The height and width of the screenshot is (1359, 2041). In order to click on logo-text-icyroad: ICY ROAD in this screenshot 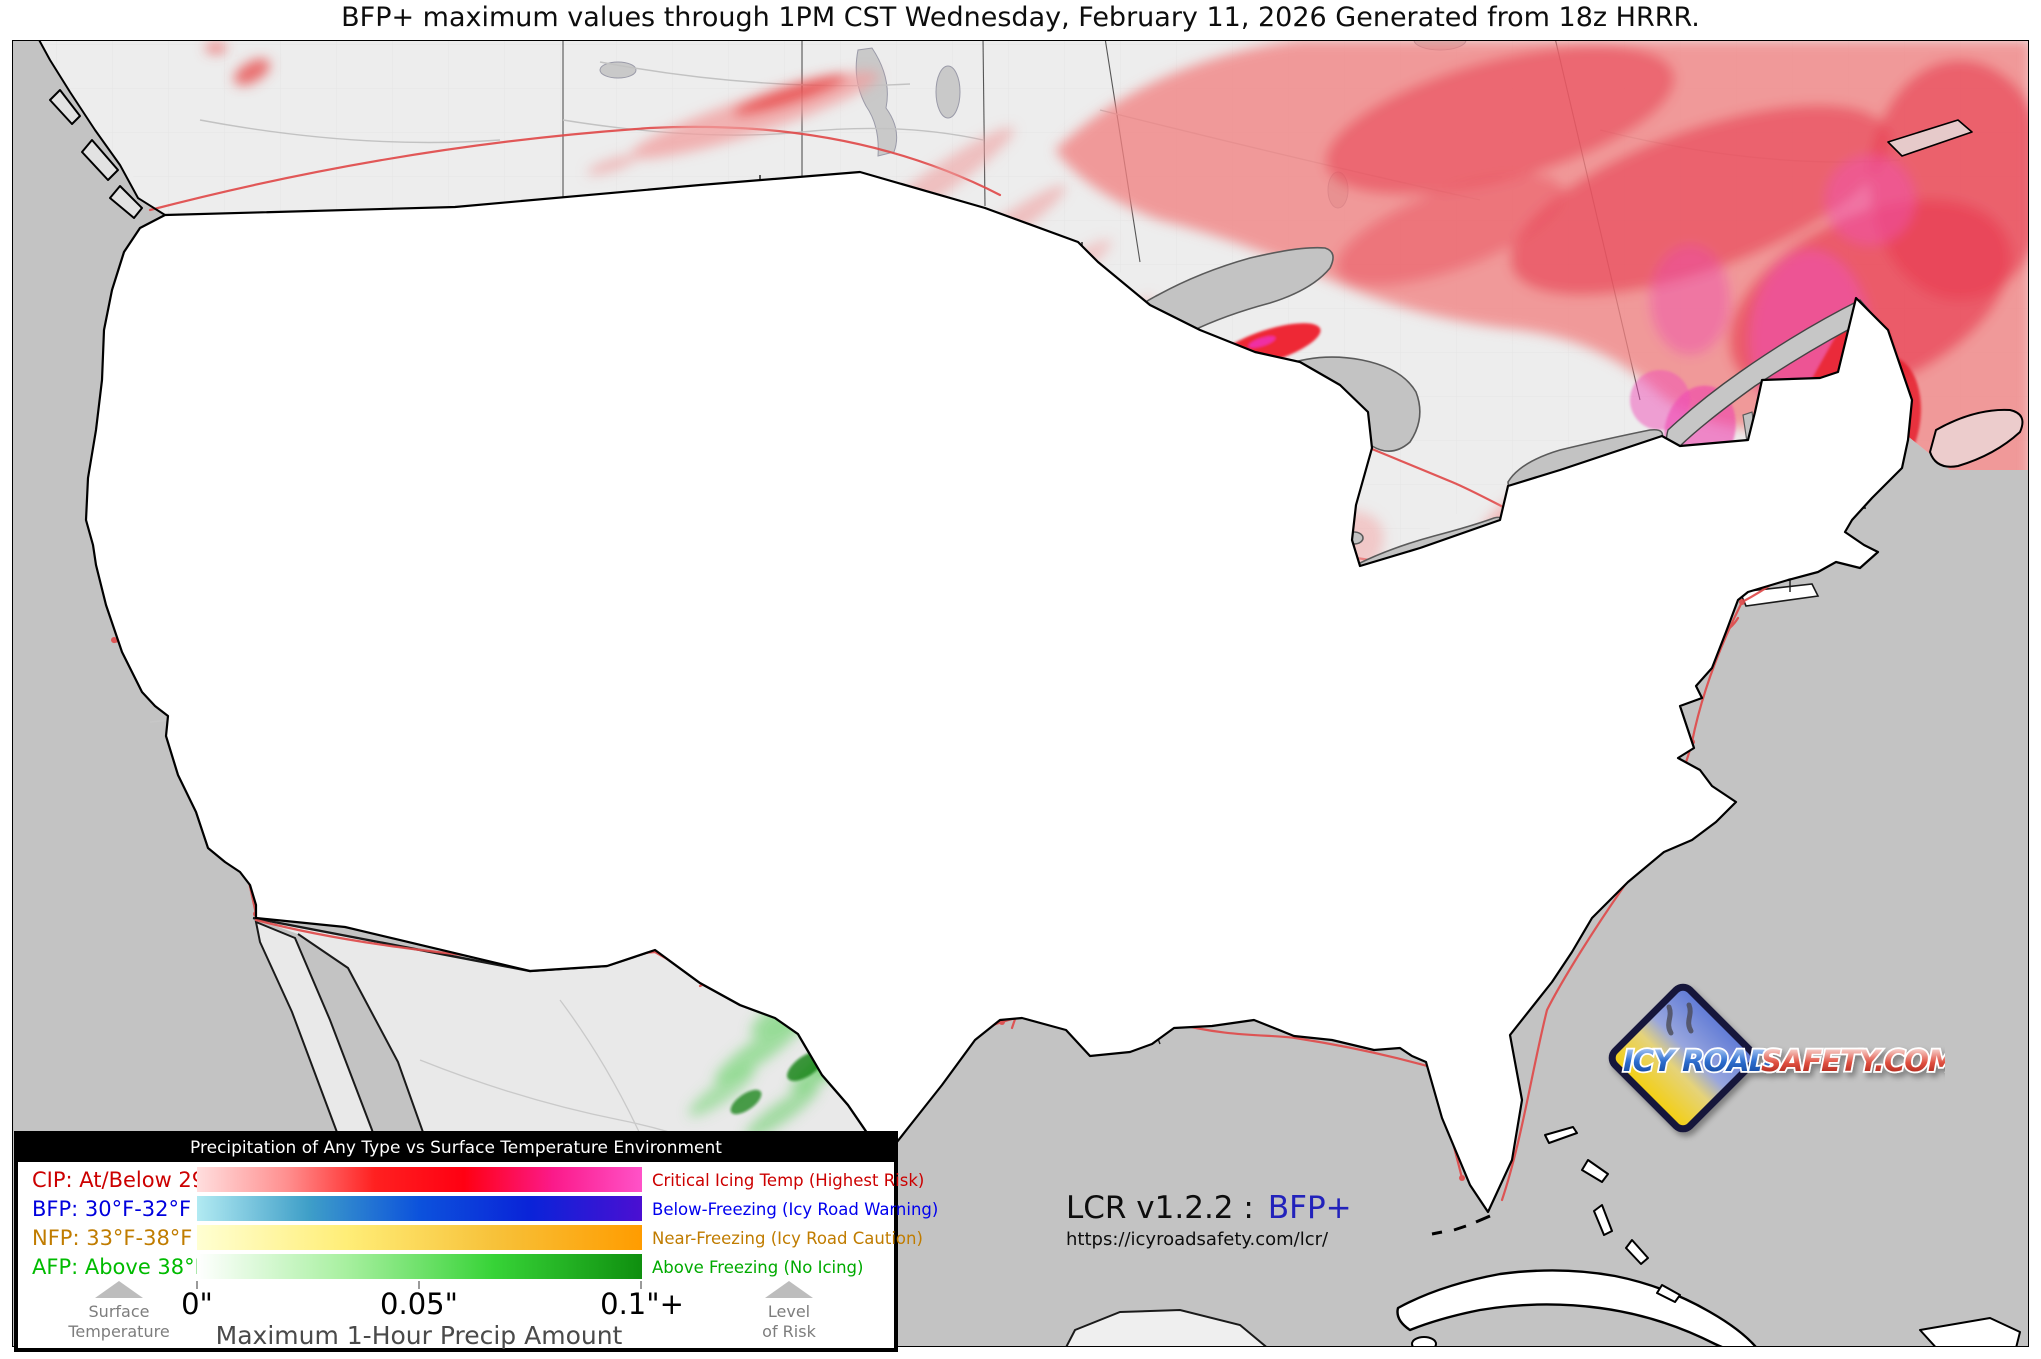, I will do `click(1697, 1061)`.